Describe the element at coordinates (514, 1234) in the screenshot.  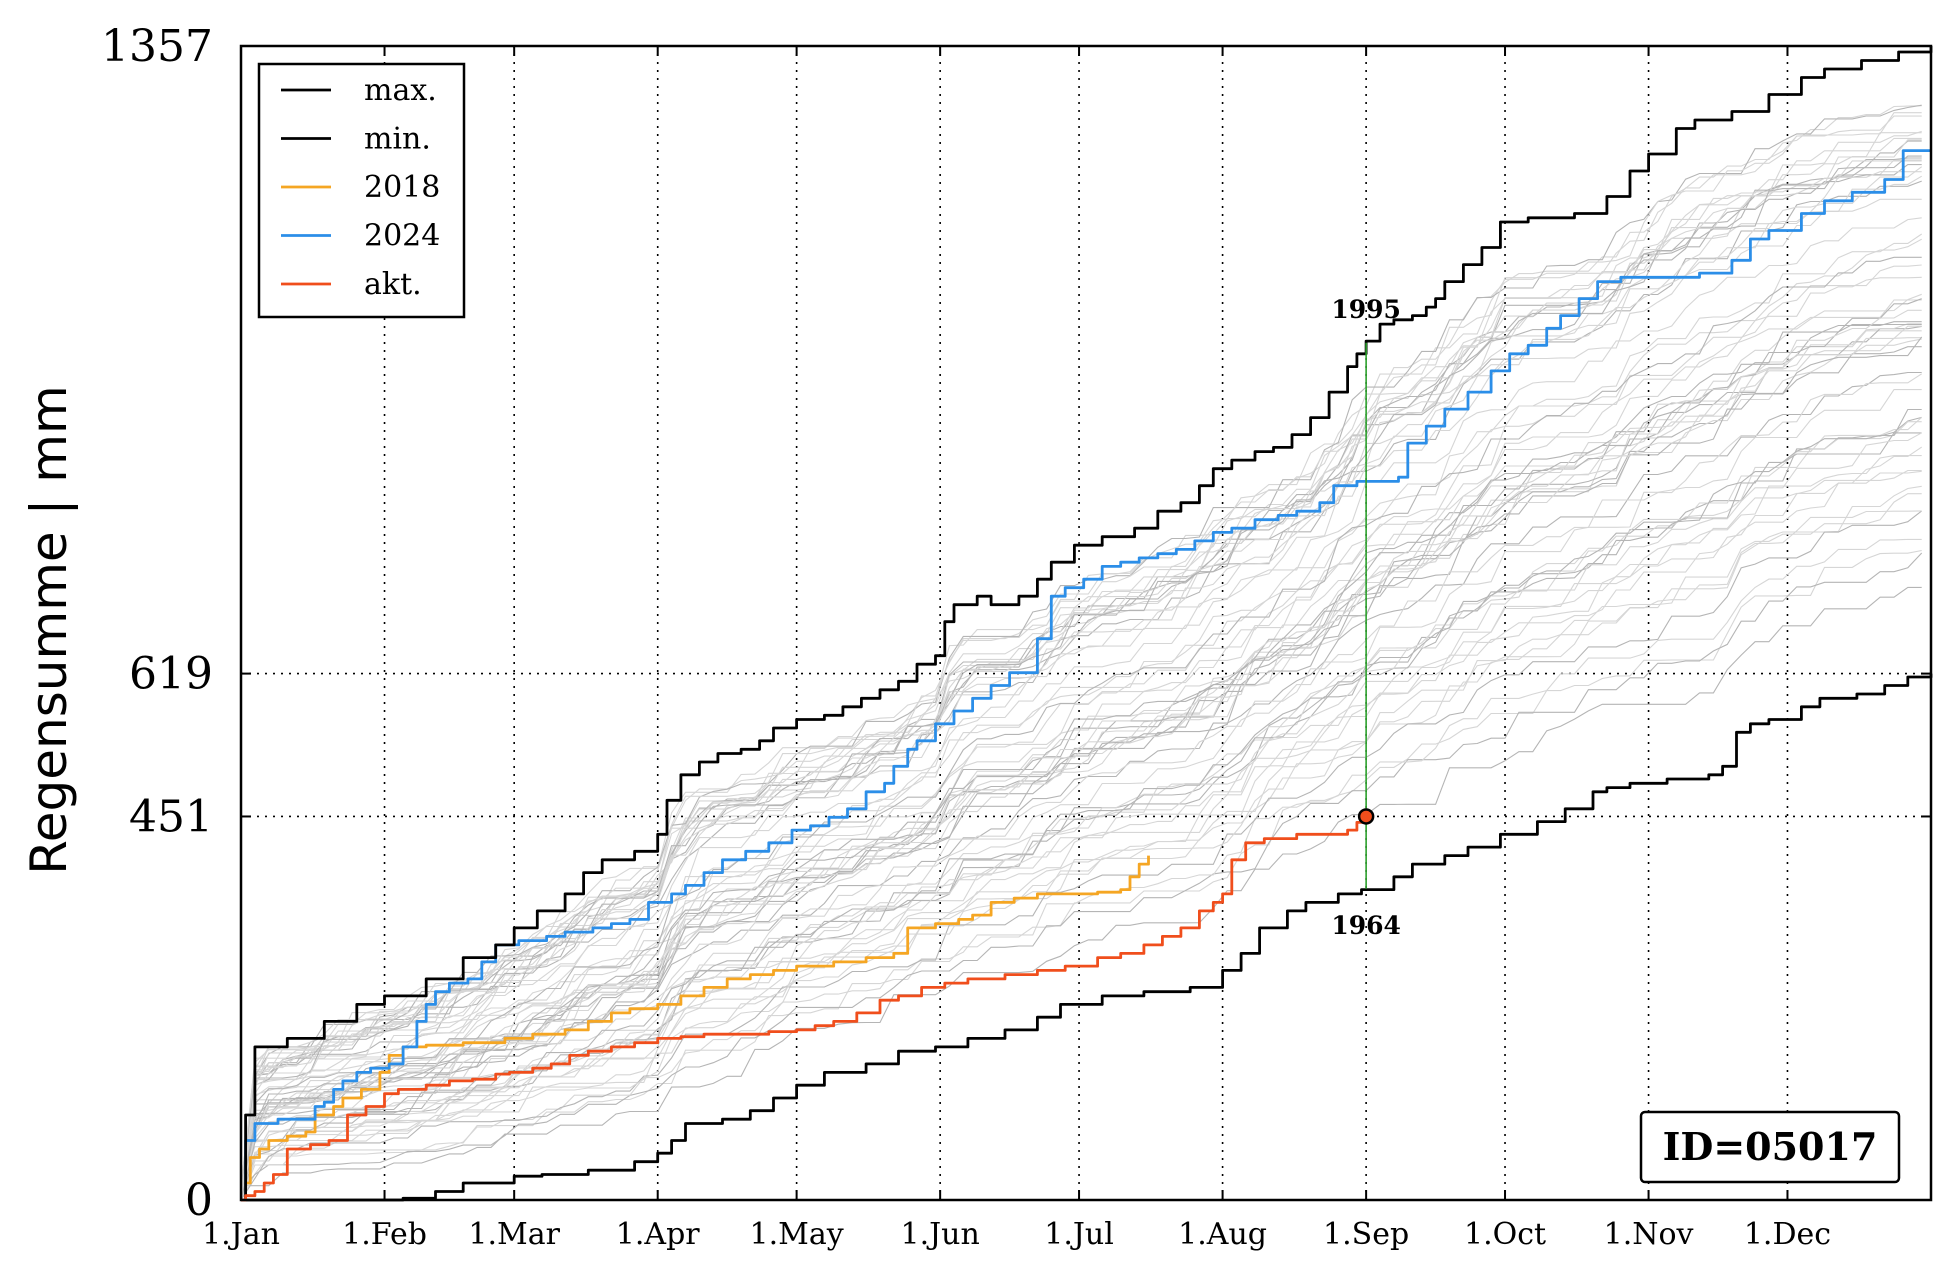
I see `x-tick-label: 1.Mar` at that location.